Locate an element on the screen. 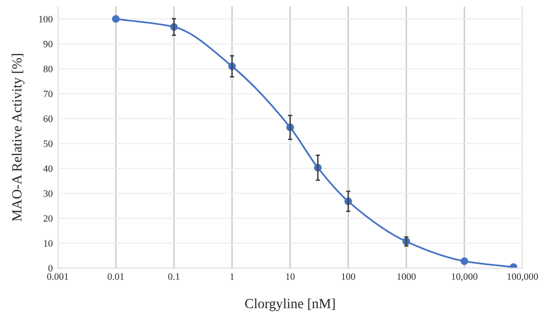 This screenshot has width=550, height=325. x-axis-title: Clorgyline [nM] is located at coordinates (290, 305).